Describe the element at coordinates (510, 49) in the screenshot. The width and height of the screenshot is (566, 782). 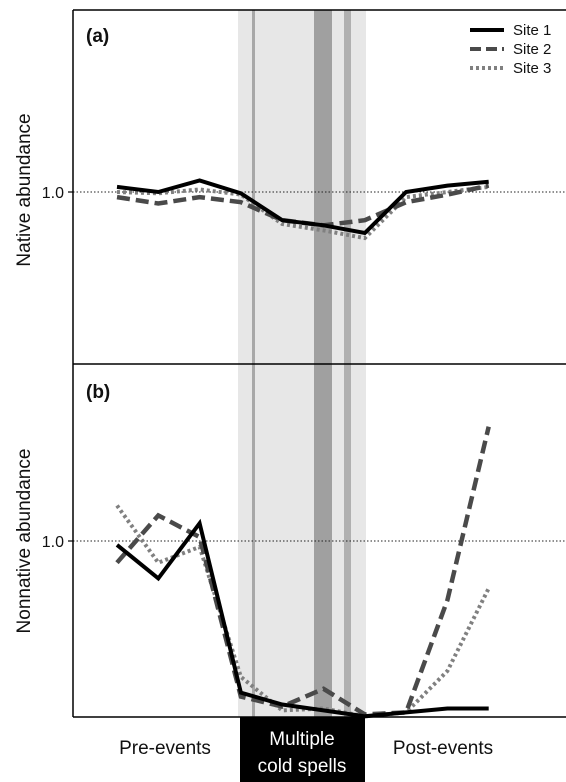
I see `legend: Site 1 Site 2 Site 3` at that location.